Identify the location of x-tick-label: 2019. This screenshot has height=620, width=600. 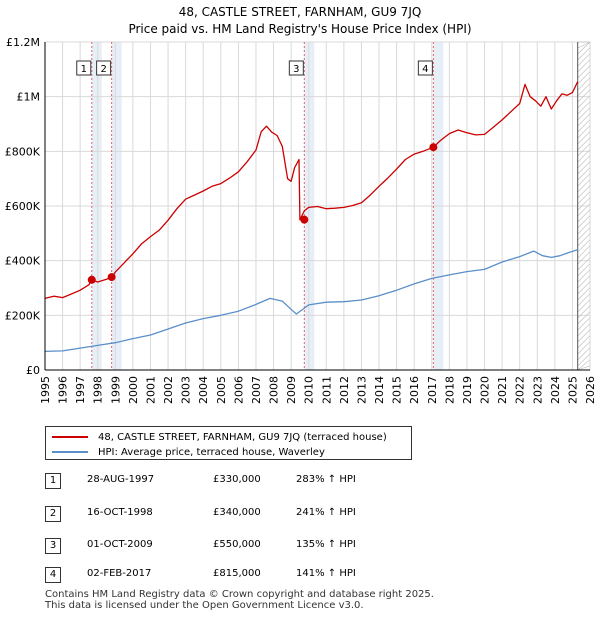
(467, 390).